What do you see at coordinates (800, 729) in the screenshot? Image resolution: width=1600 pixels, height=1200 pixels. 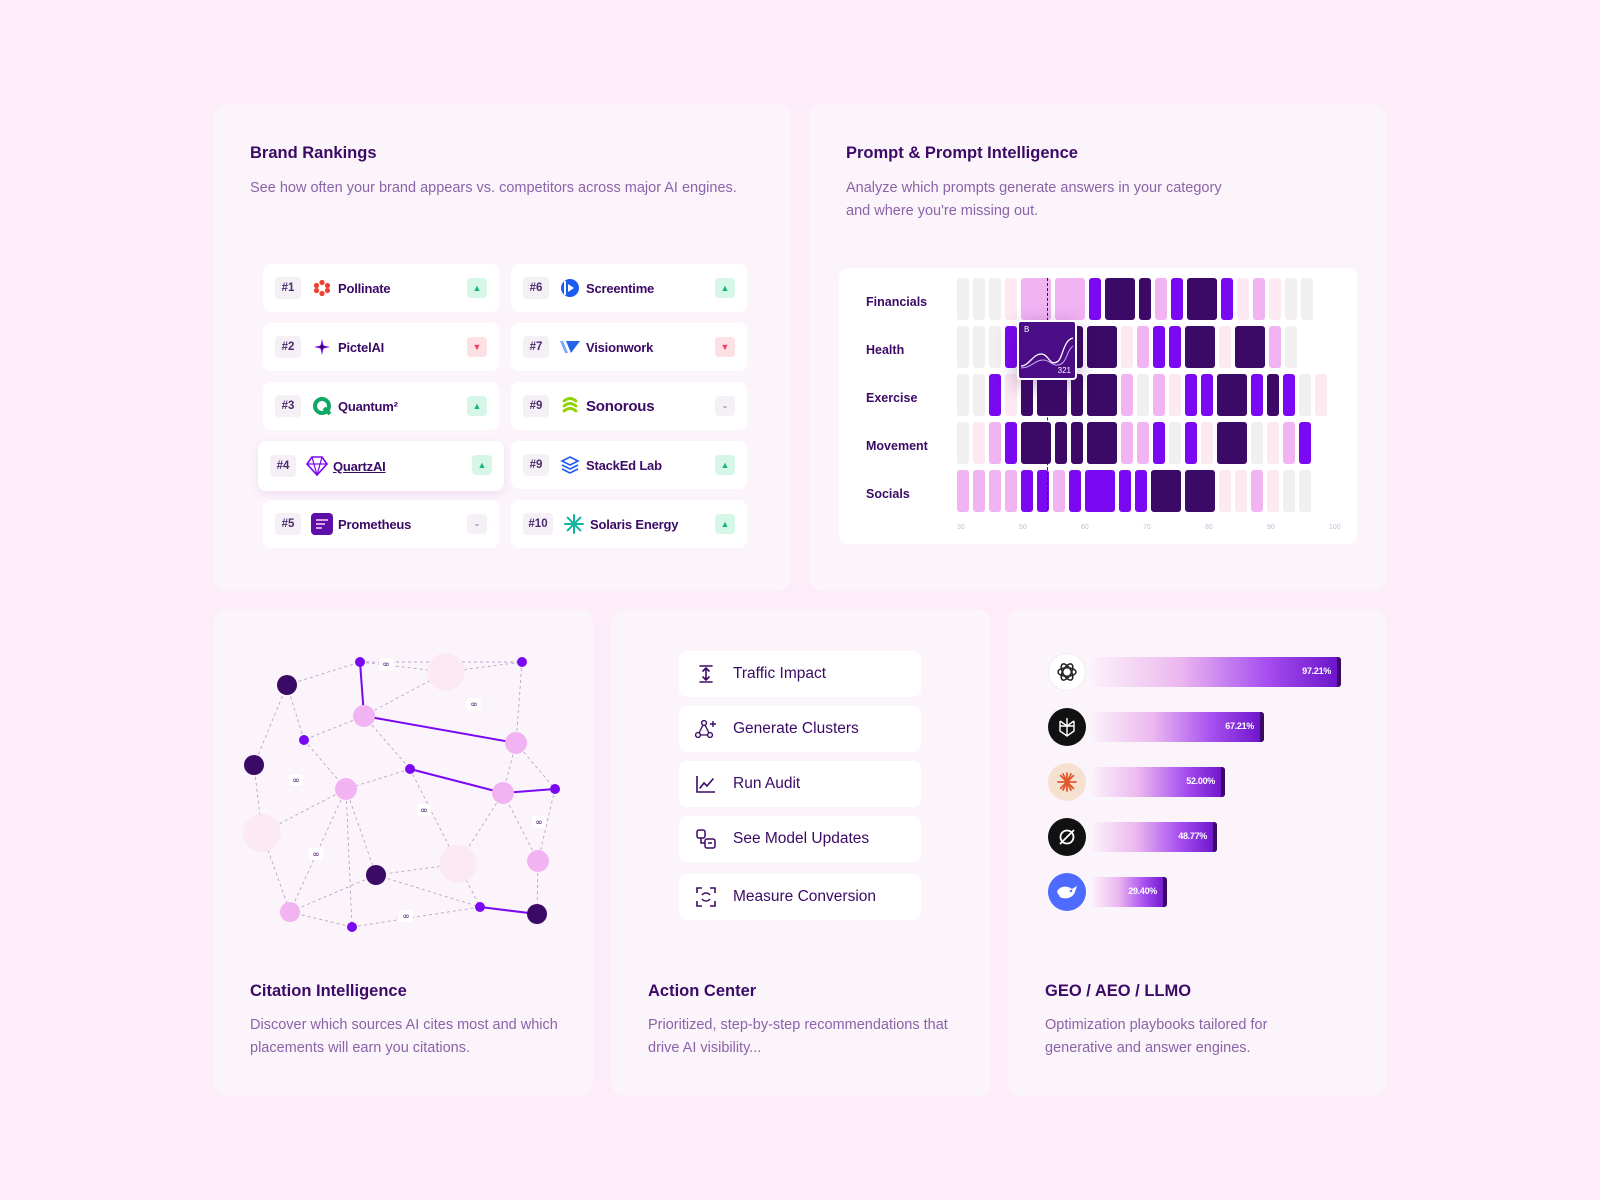 I see `generate-clusters-button: Generate Clusters` at bounding box center [800, 729].